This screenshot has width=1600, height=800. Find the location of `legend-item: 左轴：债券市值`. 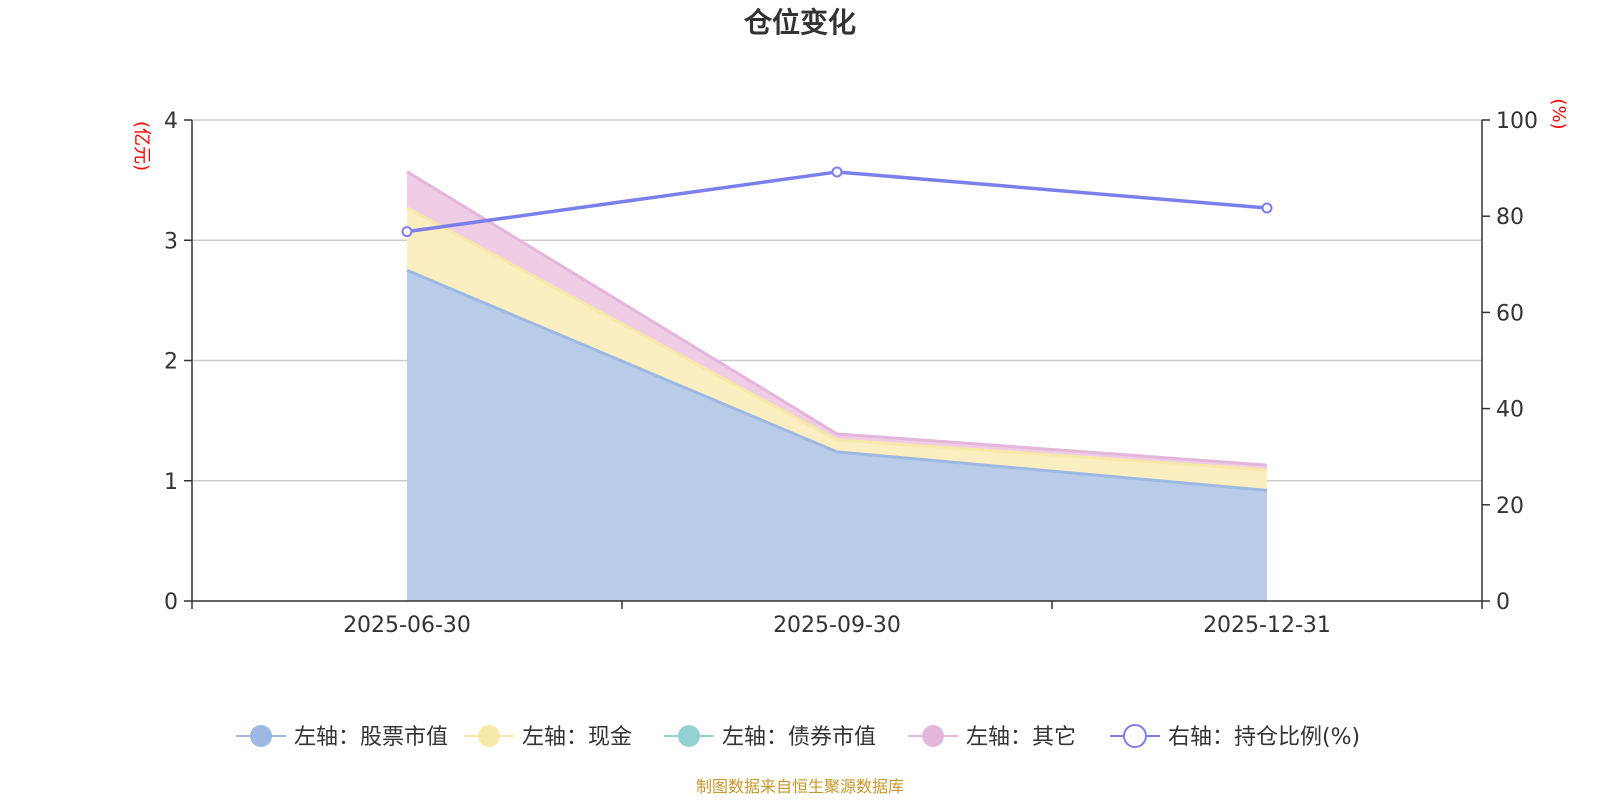

legend-item: 左轴：债券市值 is located at coordinates (770, 737).